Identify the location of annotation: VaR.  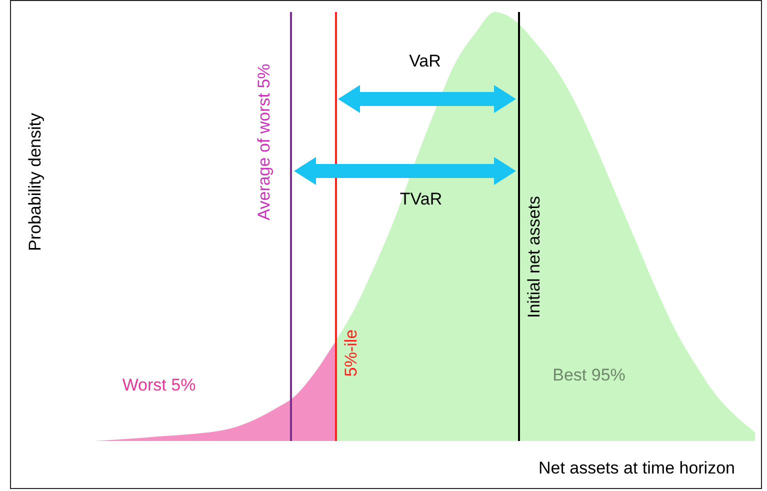
(425, 61).